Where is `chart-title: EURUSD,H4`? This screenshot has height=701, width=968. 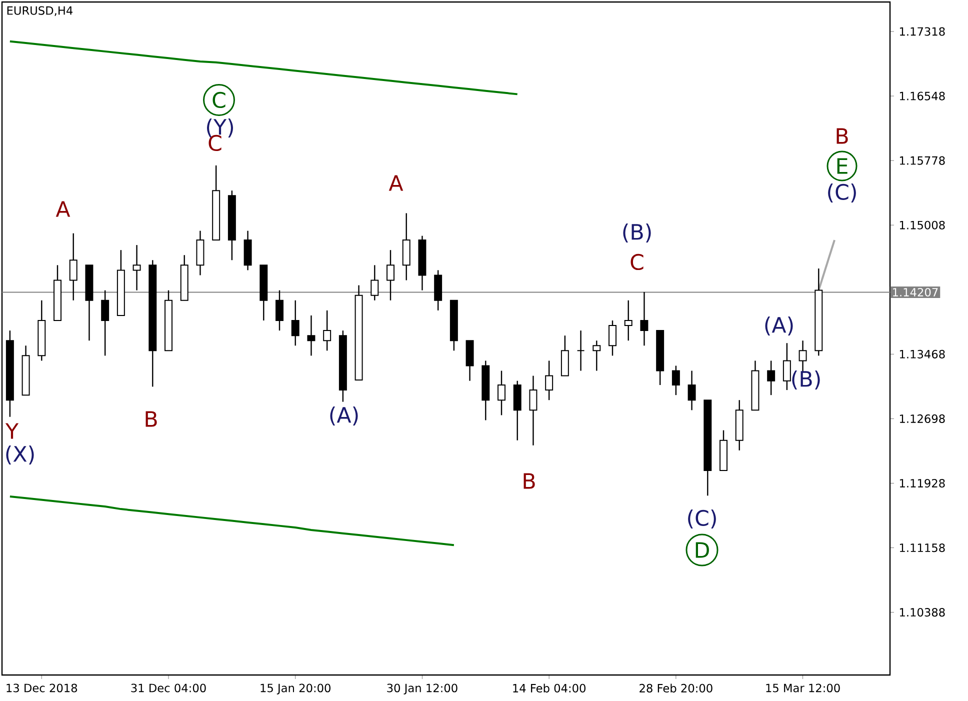 chart-title: EURUSD,H4 is located at coordinates (40, 11).